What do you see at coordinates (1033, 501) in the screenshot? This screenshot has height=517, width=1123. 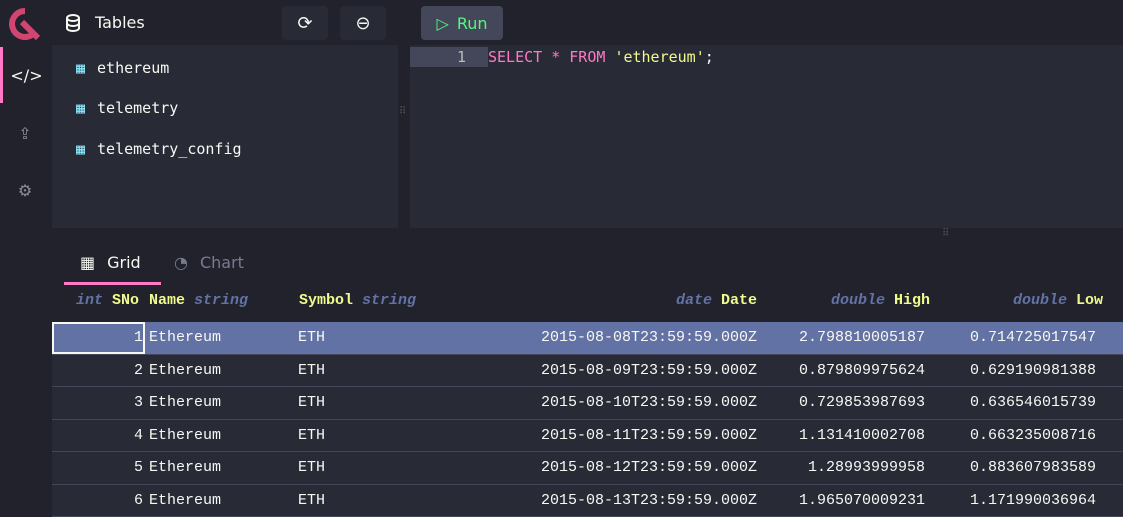 I see `cell-low: 1.171990036964` at bounding box center [1033, 501].